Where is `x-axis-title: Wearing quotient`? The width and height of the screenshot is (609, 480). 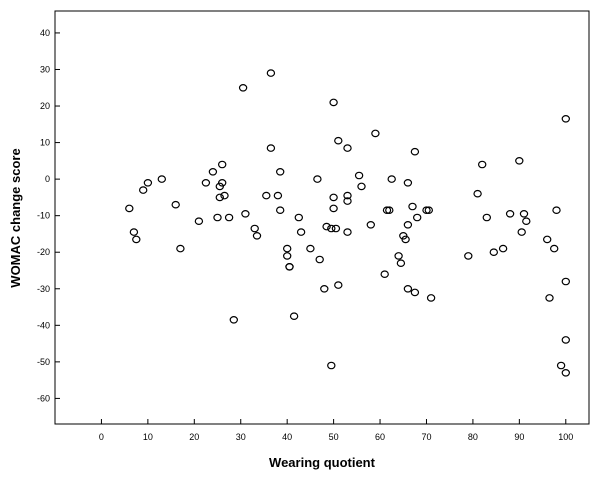 x-axis-title: Wearing quotient is located at coordinates (322, 462).